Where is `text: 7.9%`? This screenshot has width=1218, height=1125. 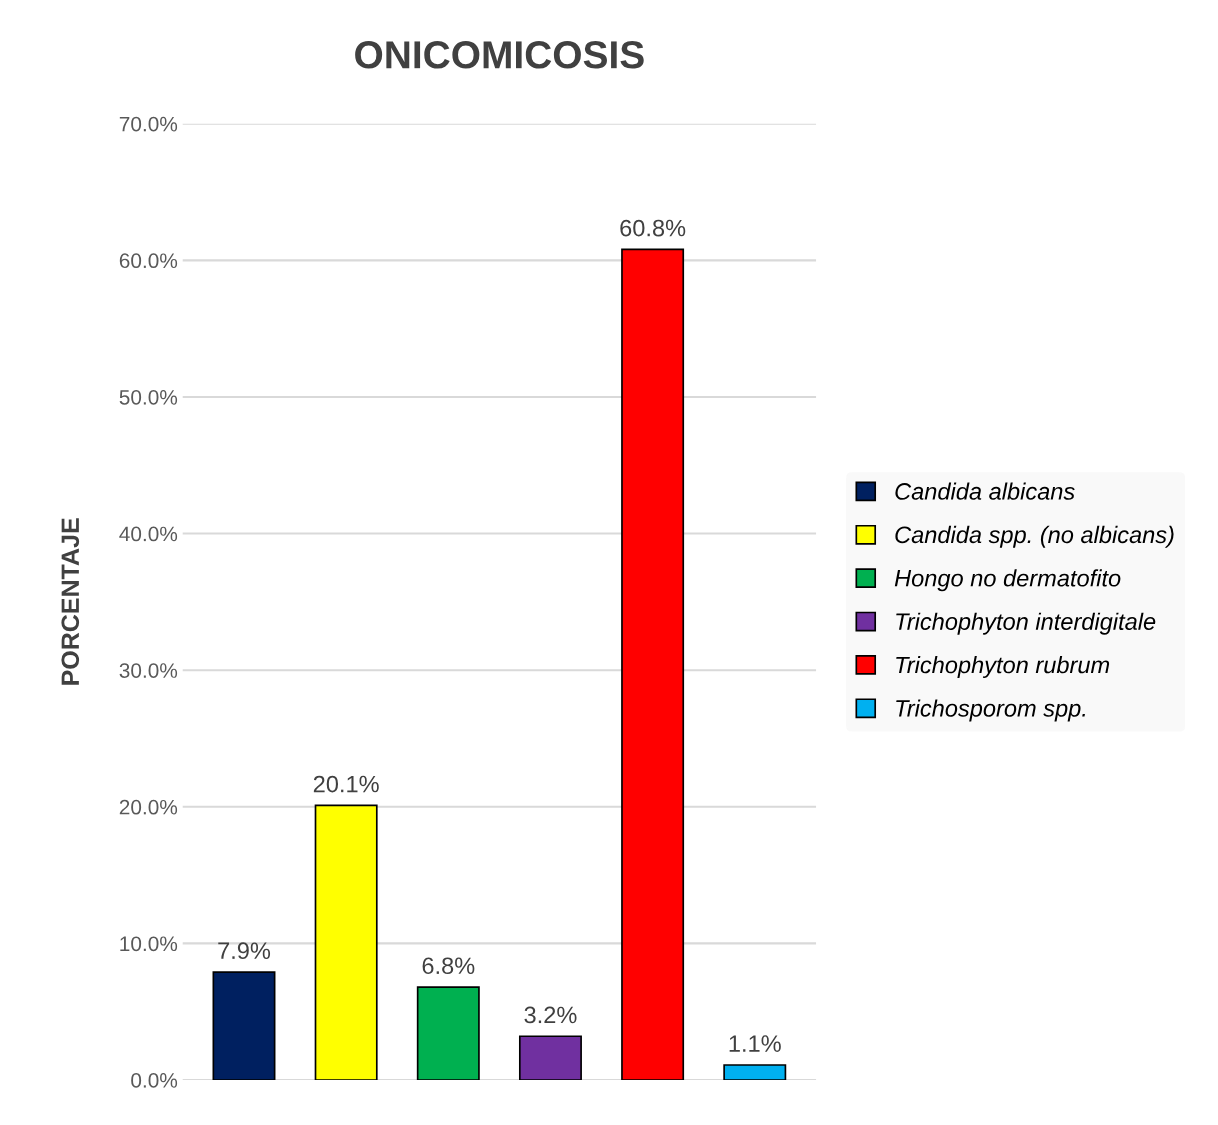
text: 7.9% is located at coordinates (244, 951).